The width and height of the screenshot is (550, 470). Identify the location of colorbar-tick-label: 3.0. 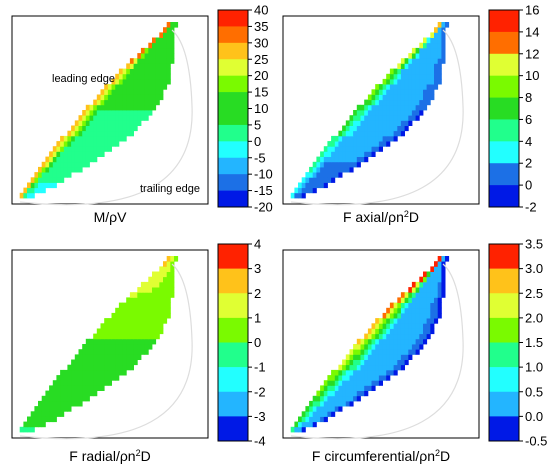
(534, 268).